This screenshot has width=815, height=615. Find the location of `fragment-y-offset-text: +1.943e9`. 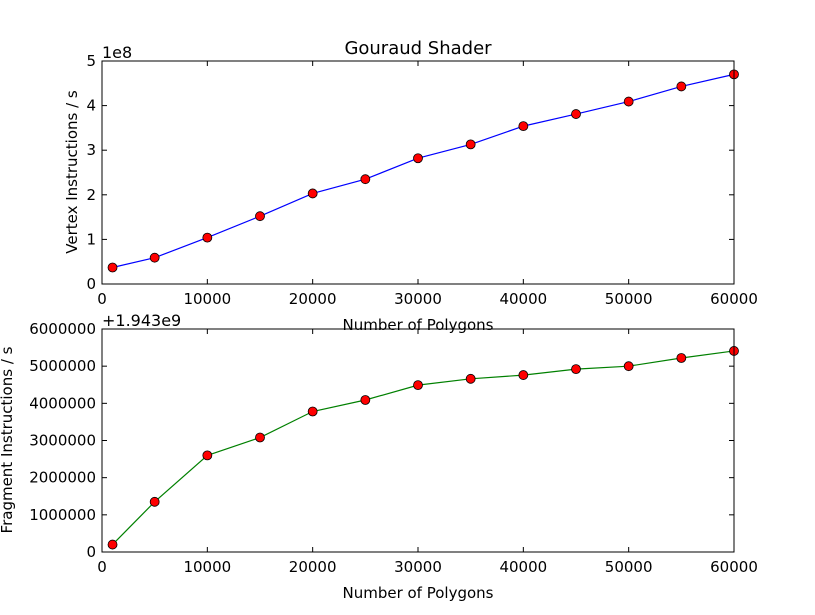

fragment-y-offset-text: +1.943e9 is located at coordinates (141, 320).